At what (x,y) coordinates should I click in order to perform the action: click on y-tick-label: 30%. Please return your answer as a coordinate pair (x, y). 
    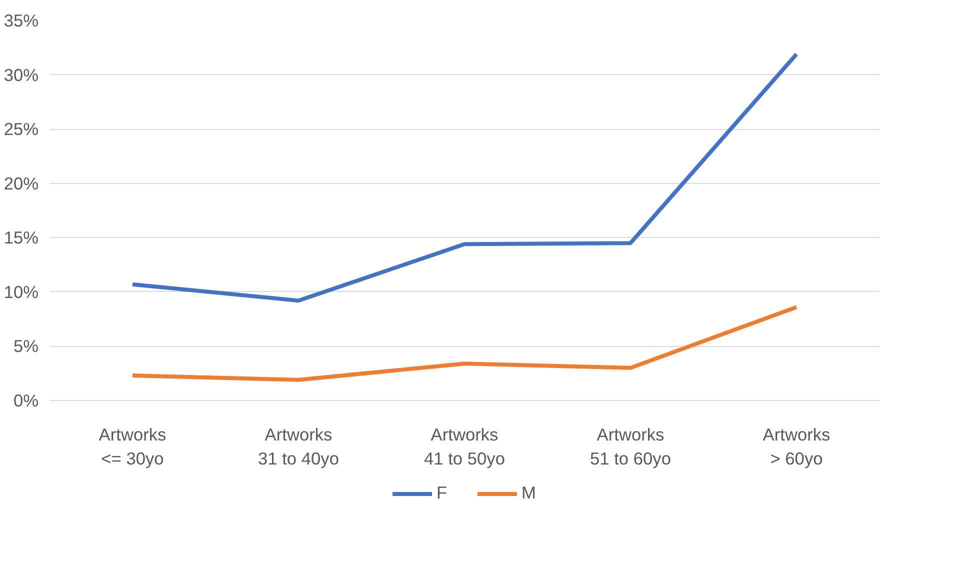
    Looking at the image, I should click on (21, 74).